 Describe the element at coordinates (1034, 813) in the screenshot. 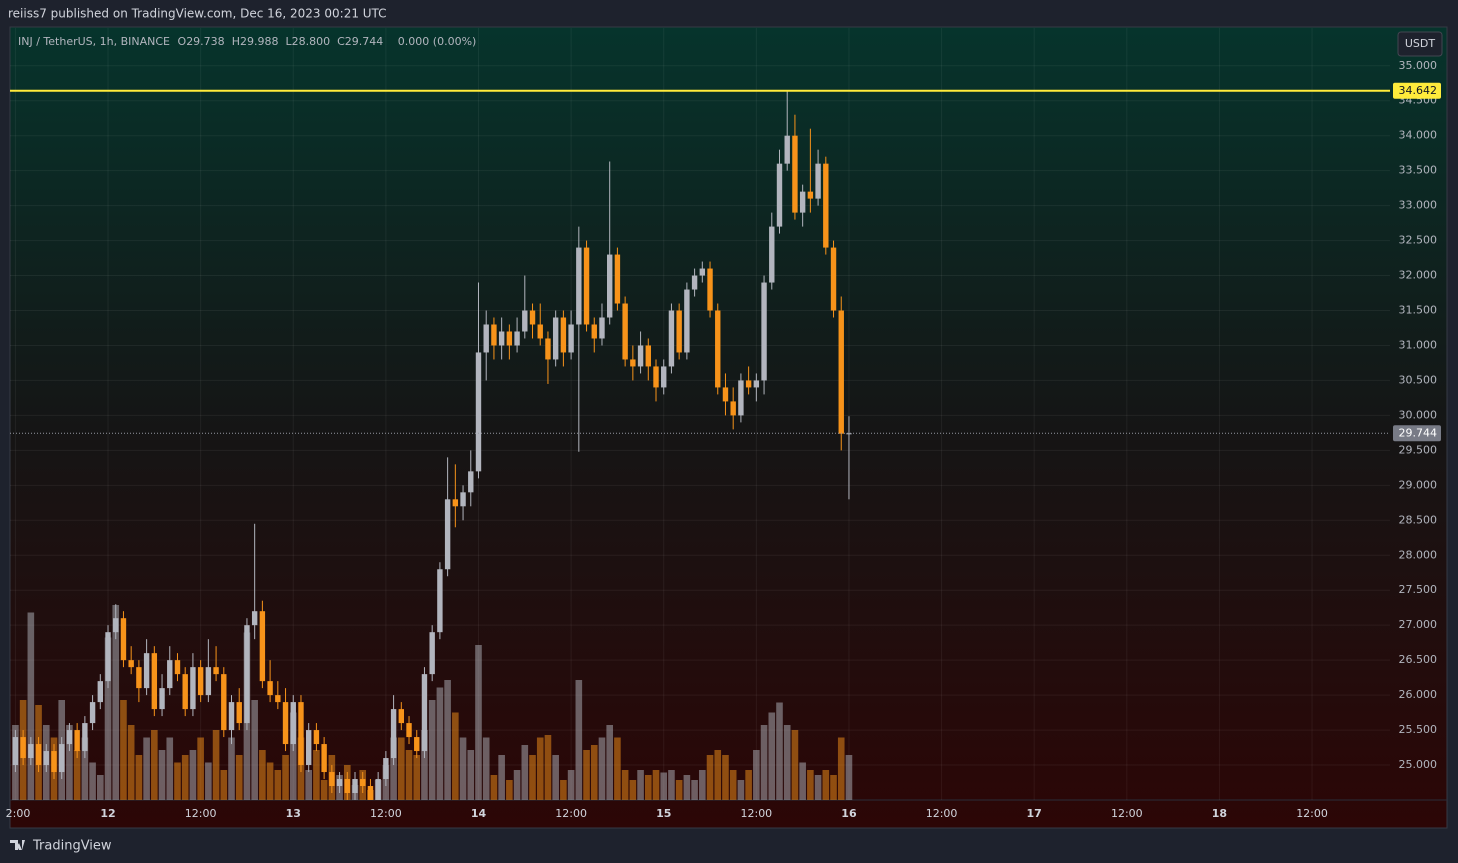

I see `x-tick-label: 17` at that location.